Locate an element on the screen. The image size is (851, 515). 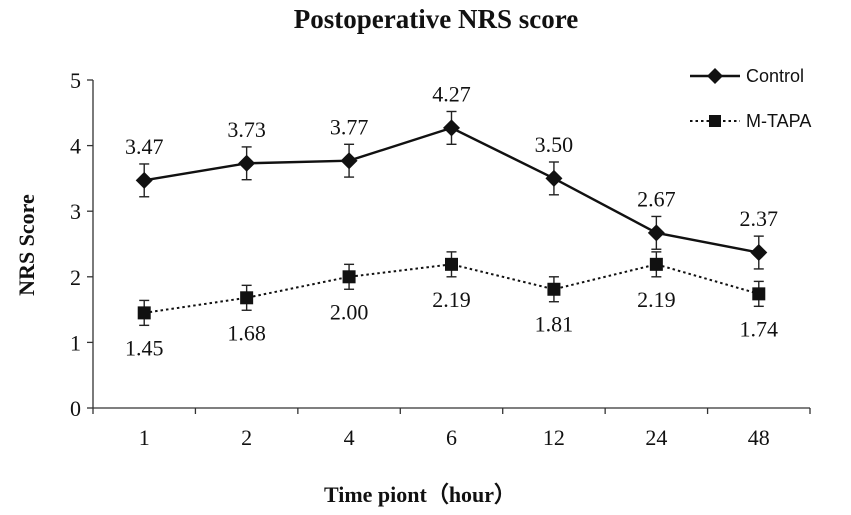
data-label: 2.37 is located at coordinates (759, 218).